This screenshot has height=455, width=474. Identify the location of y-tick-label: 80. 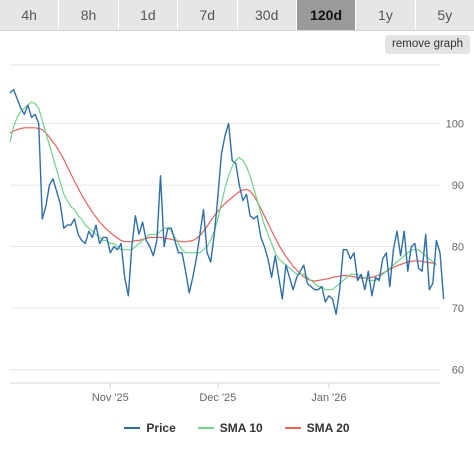
(458, 248).